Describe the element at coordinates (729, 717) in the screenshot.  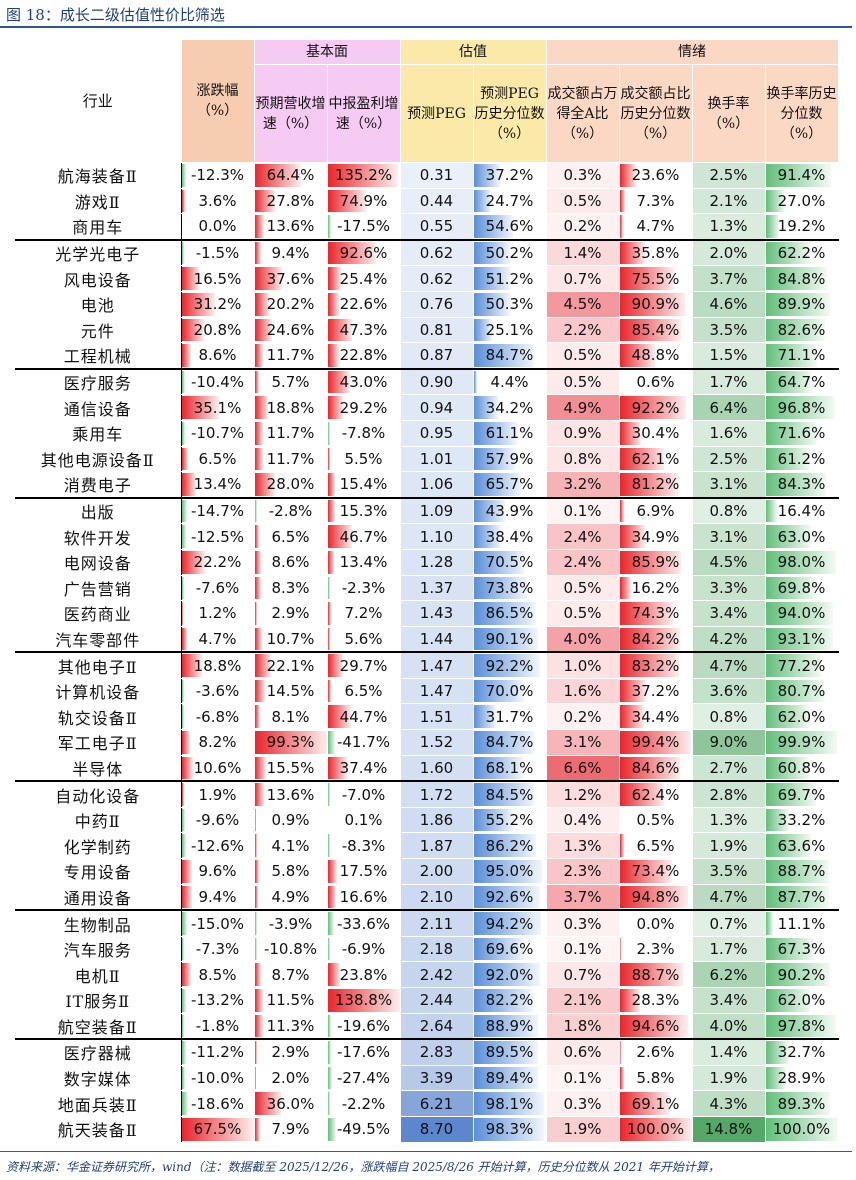
I see `cell-turnover-rate: 0.8%` at that location.